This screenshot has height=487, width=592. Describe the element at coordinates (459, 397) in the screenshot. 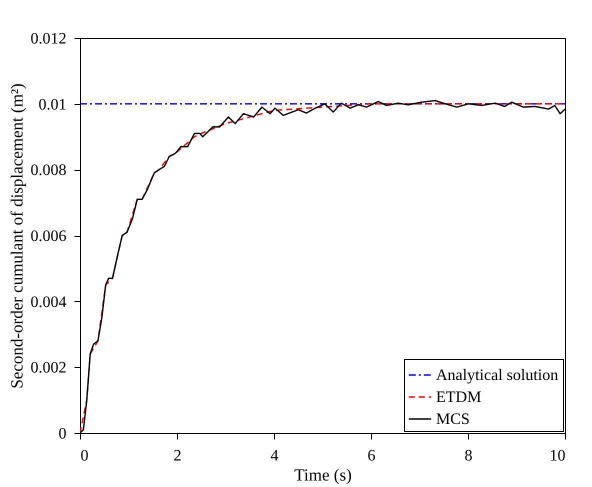

I see `legend-label: ETDM` at that location.